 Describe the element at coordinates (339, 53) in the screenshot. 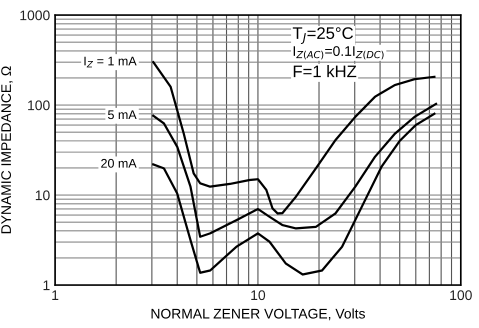

I see `annotation: I$_{Z(AC)}$=0.1I$_{Z(DC)}$` at that location.